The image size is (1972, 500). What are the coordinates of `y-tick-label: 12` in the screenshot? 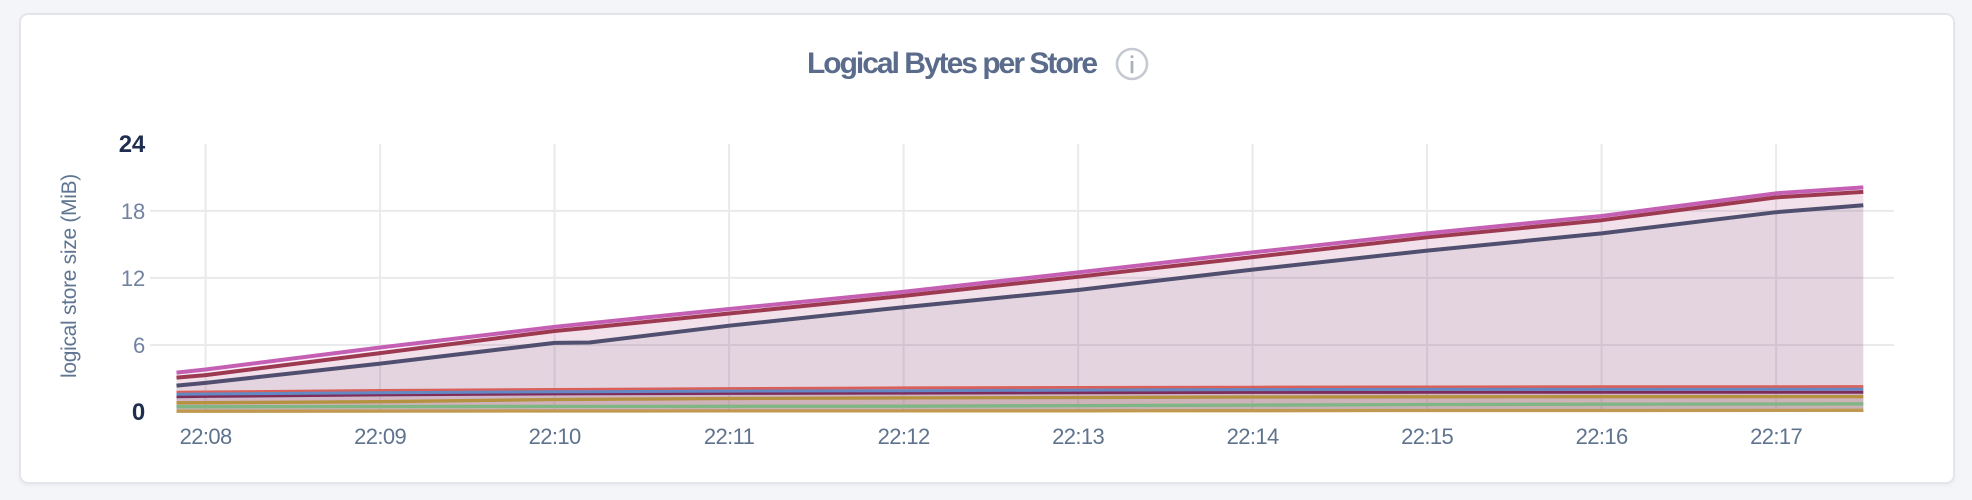 It's located at (133, 278).